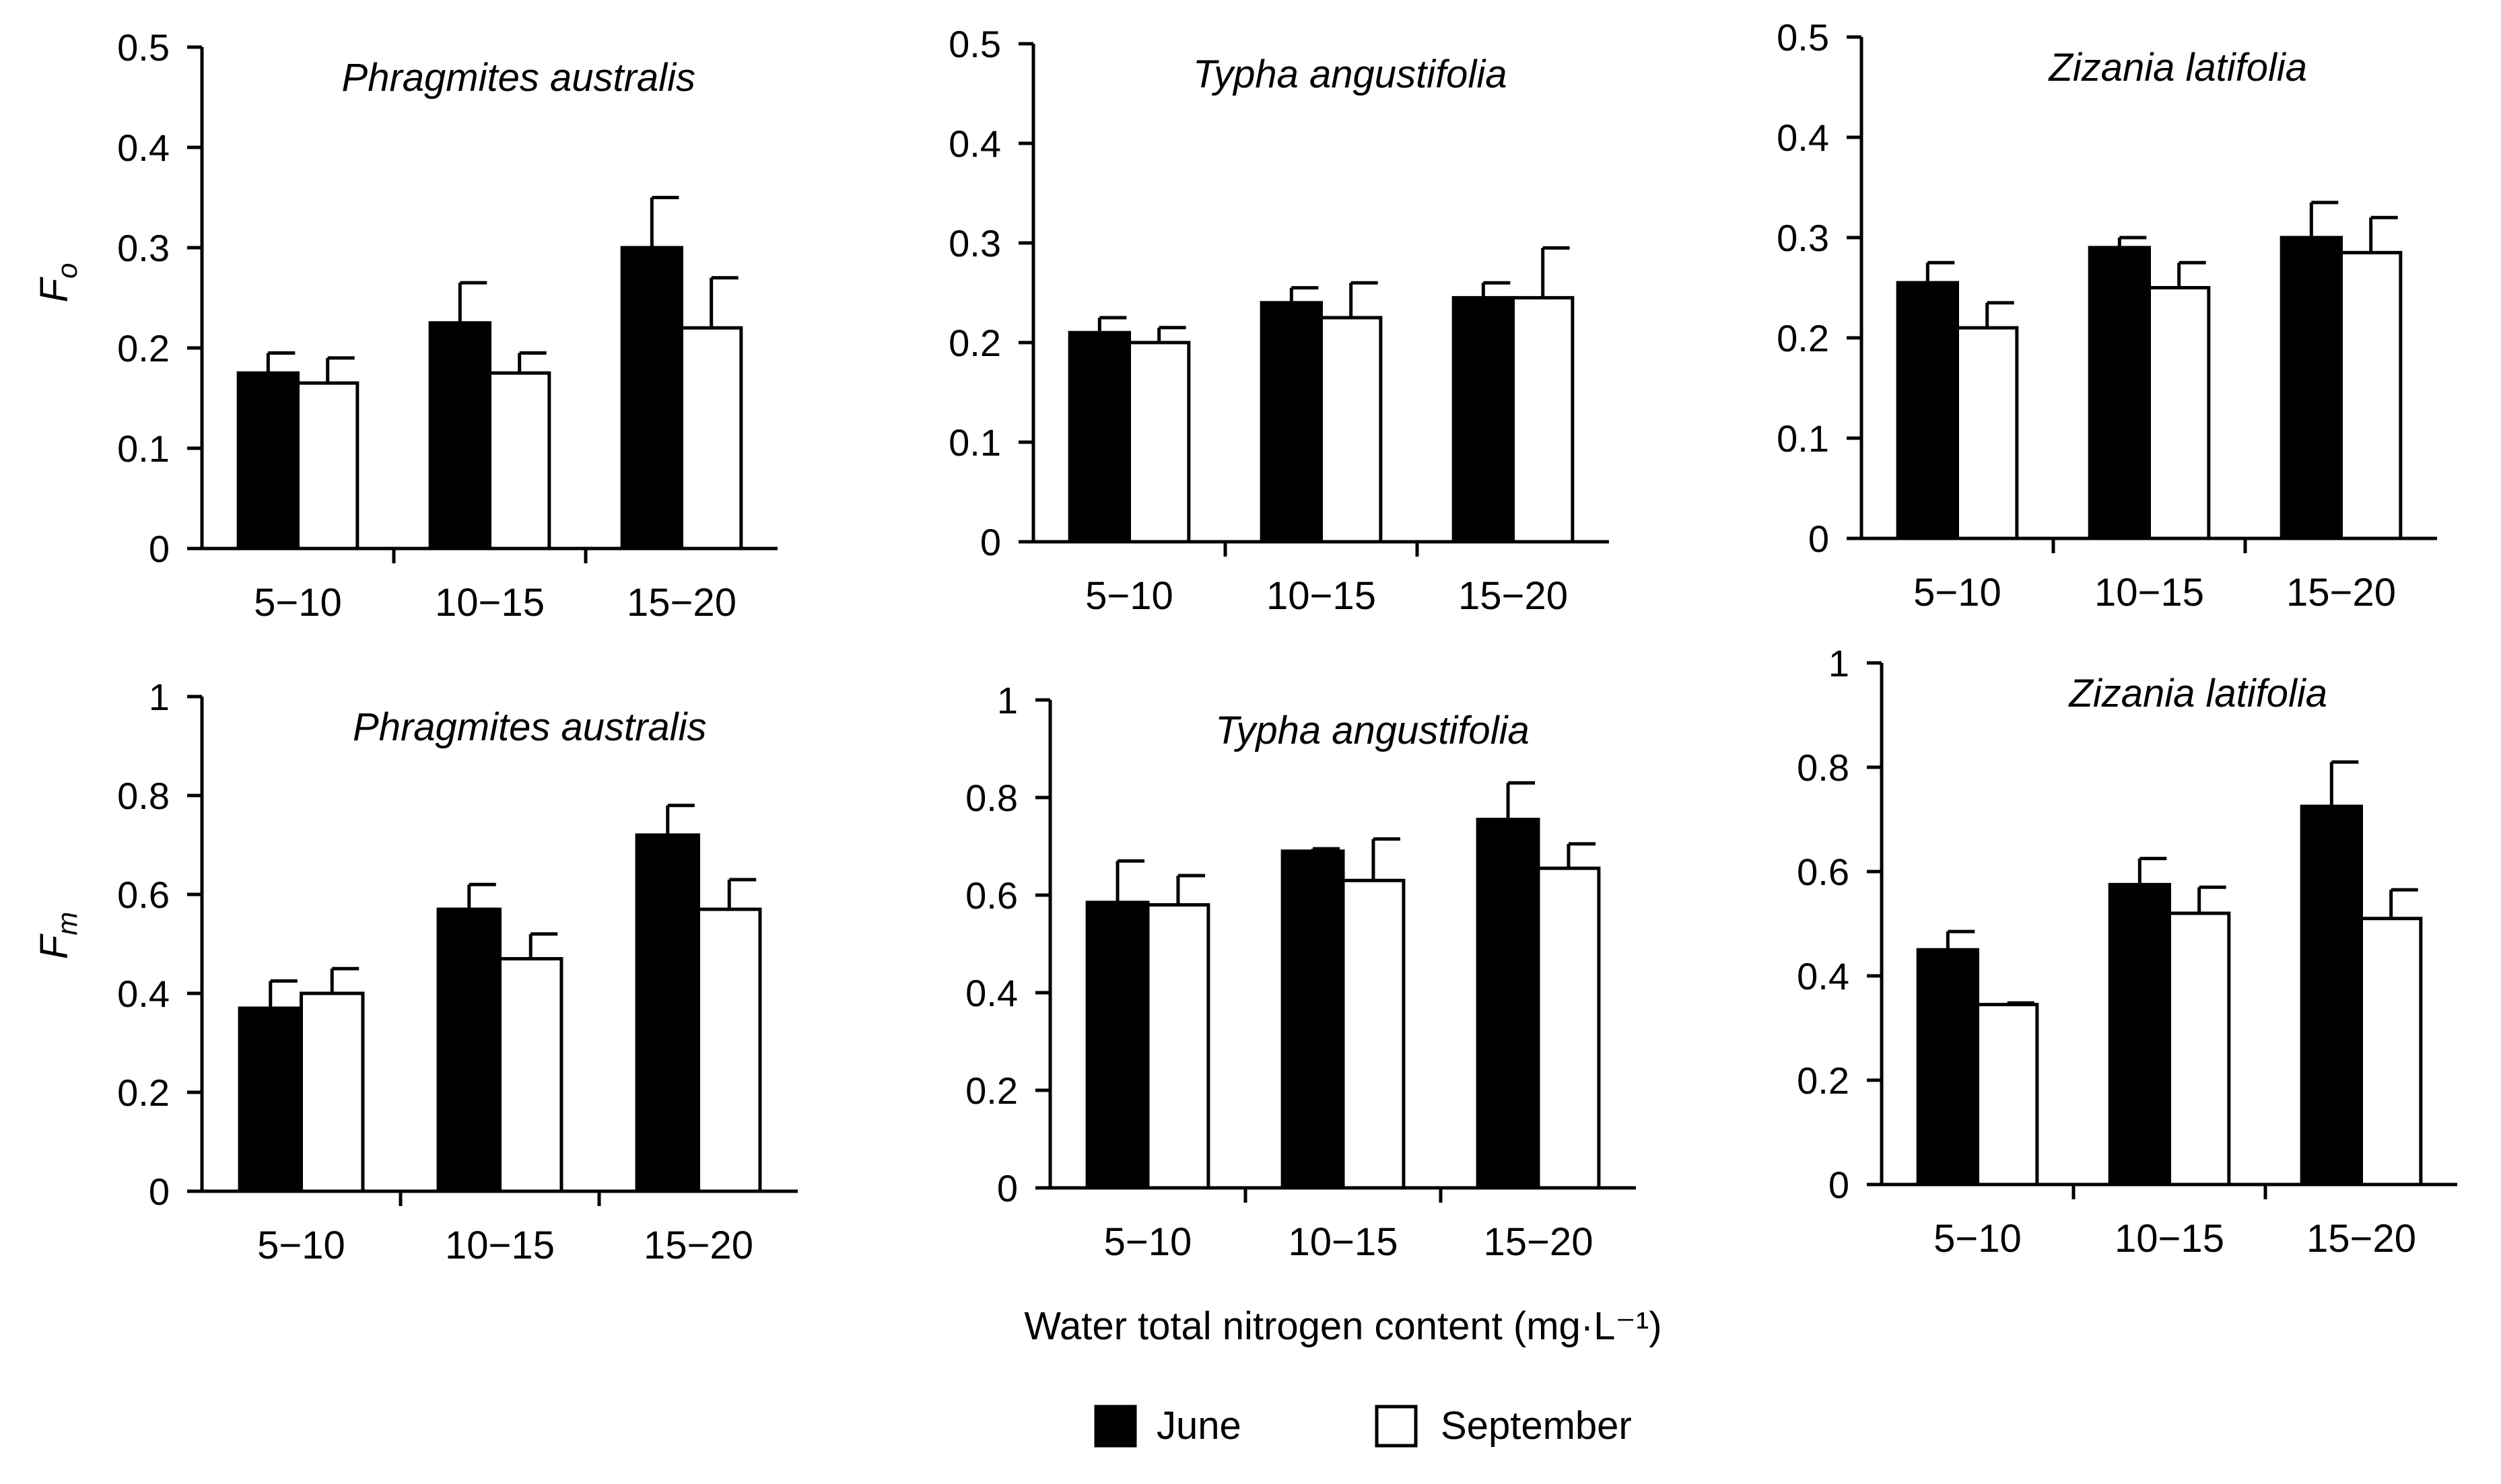 Image resolution: width=2501 pixels, height=1484 pixels. I want to click on x-axis-label: Water total nitrogen content (mg·L⁻¹), so click(1342, 1326).